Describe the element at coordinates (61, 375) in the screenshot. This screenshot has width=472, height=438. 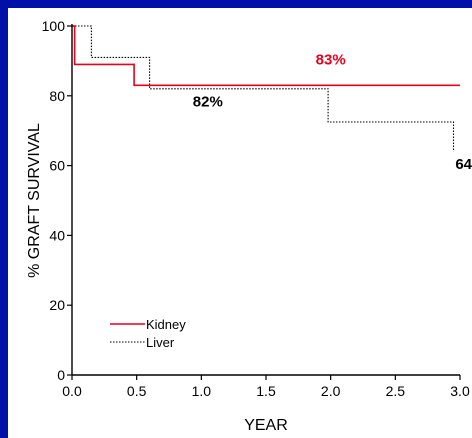
I see `y-tick-label: 0` at that location.